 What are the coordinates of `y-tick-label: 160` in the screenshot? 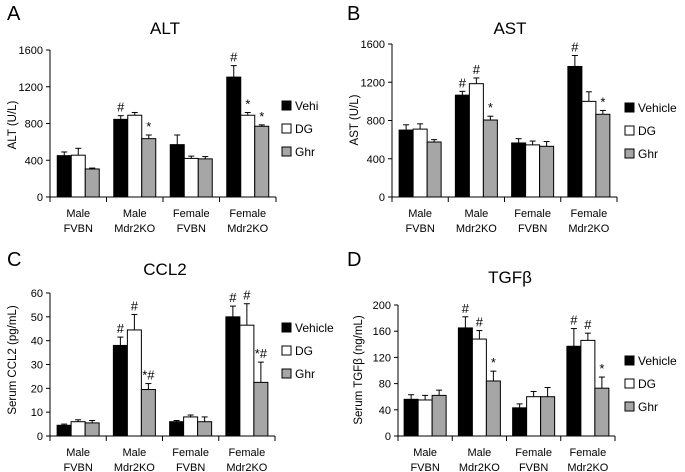 It's located at (382, 332).